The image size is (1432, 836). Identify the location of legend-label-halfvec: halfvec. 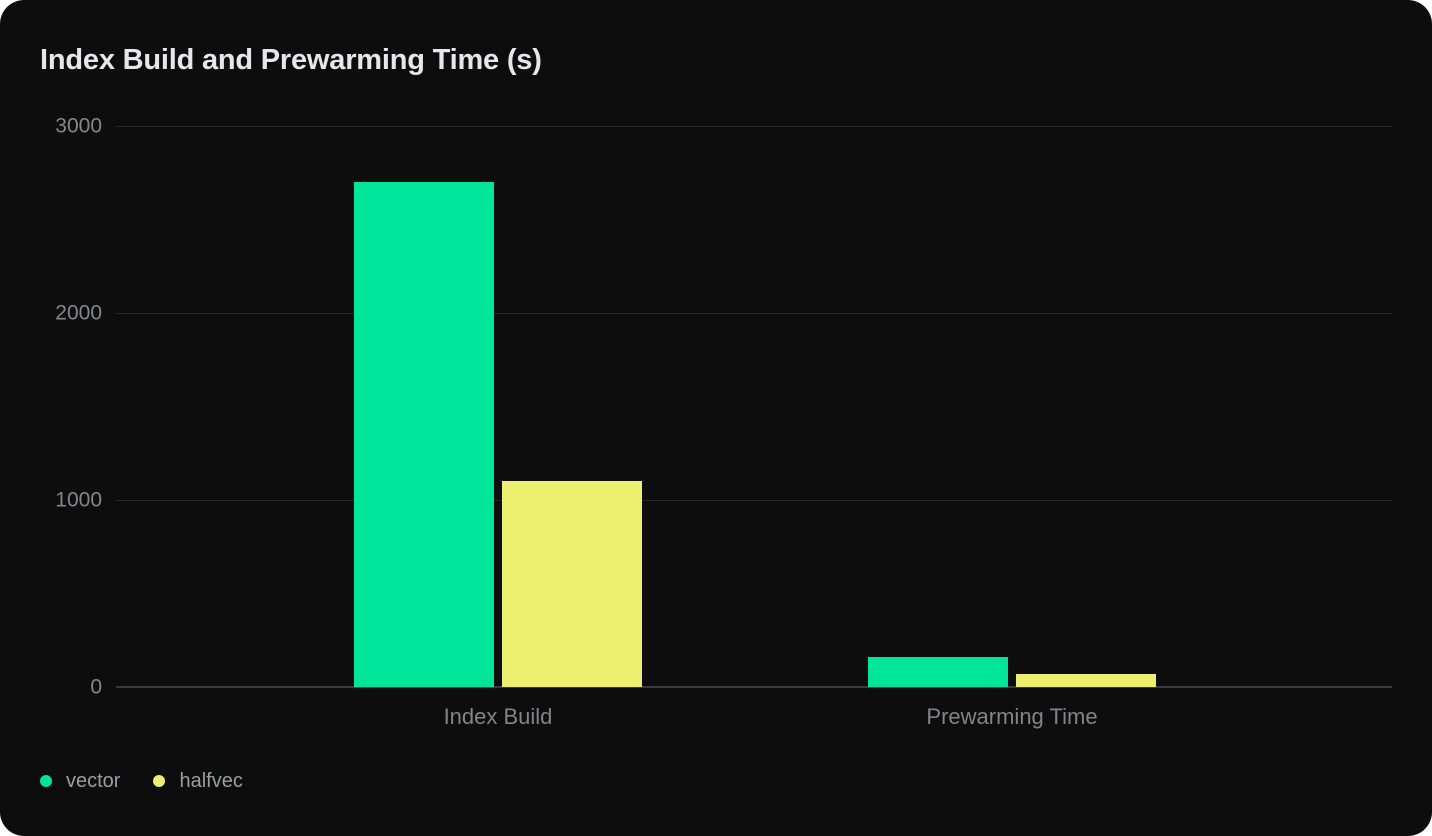
(211, 781).